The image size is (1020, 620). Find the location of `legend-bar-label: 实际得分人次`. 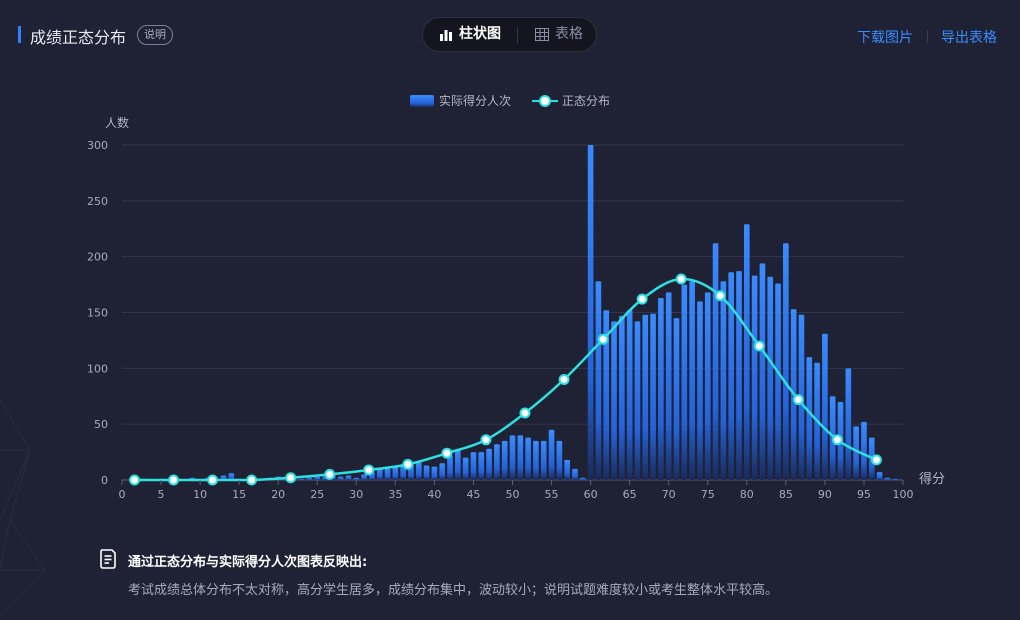

legend-bar-label: 实际得分人次 is located at coordinates (475, 100).